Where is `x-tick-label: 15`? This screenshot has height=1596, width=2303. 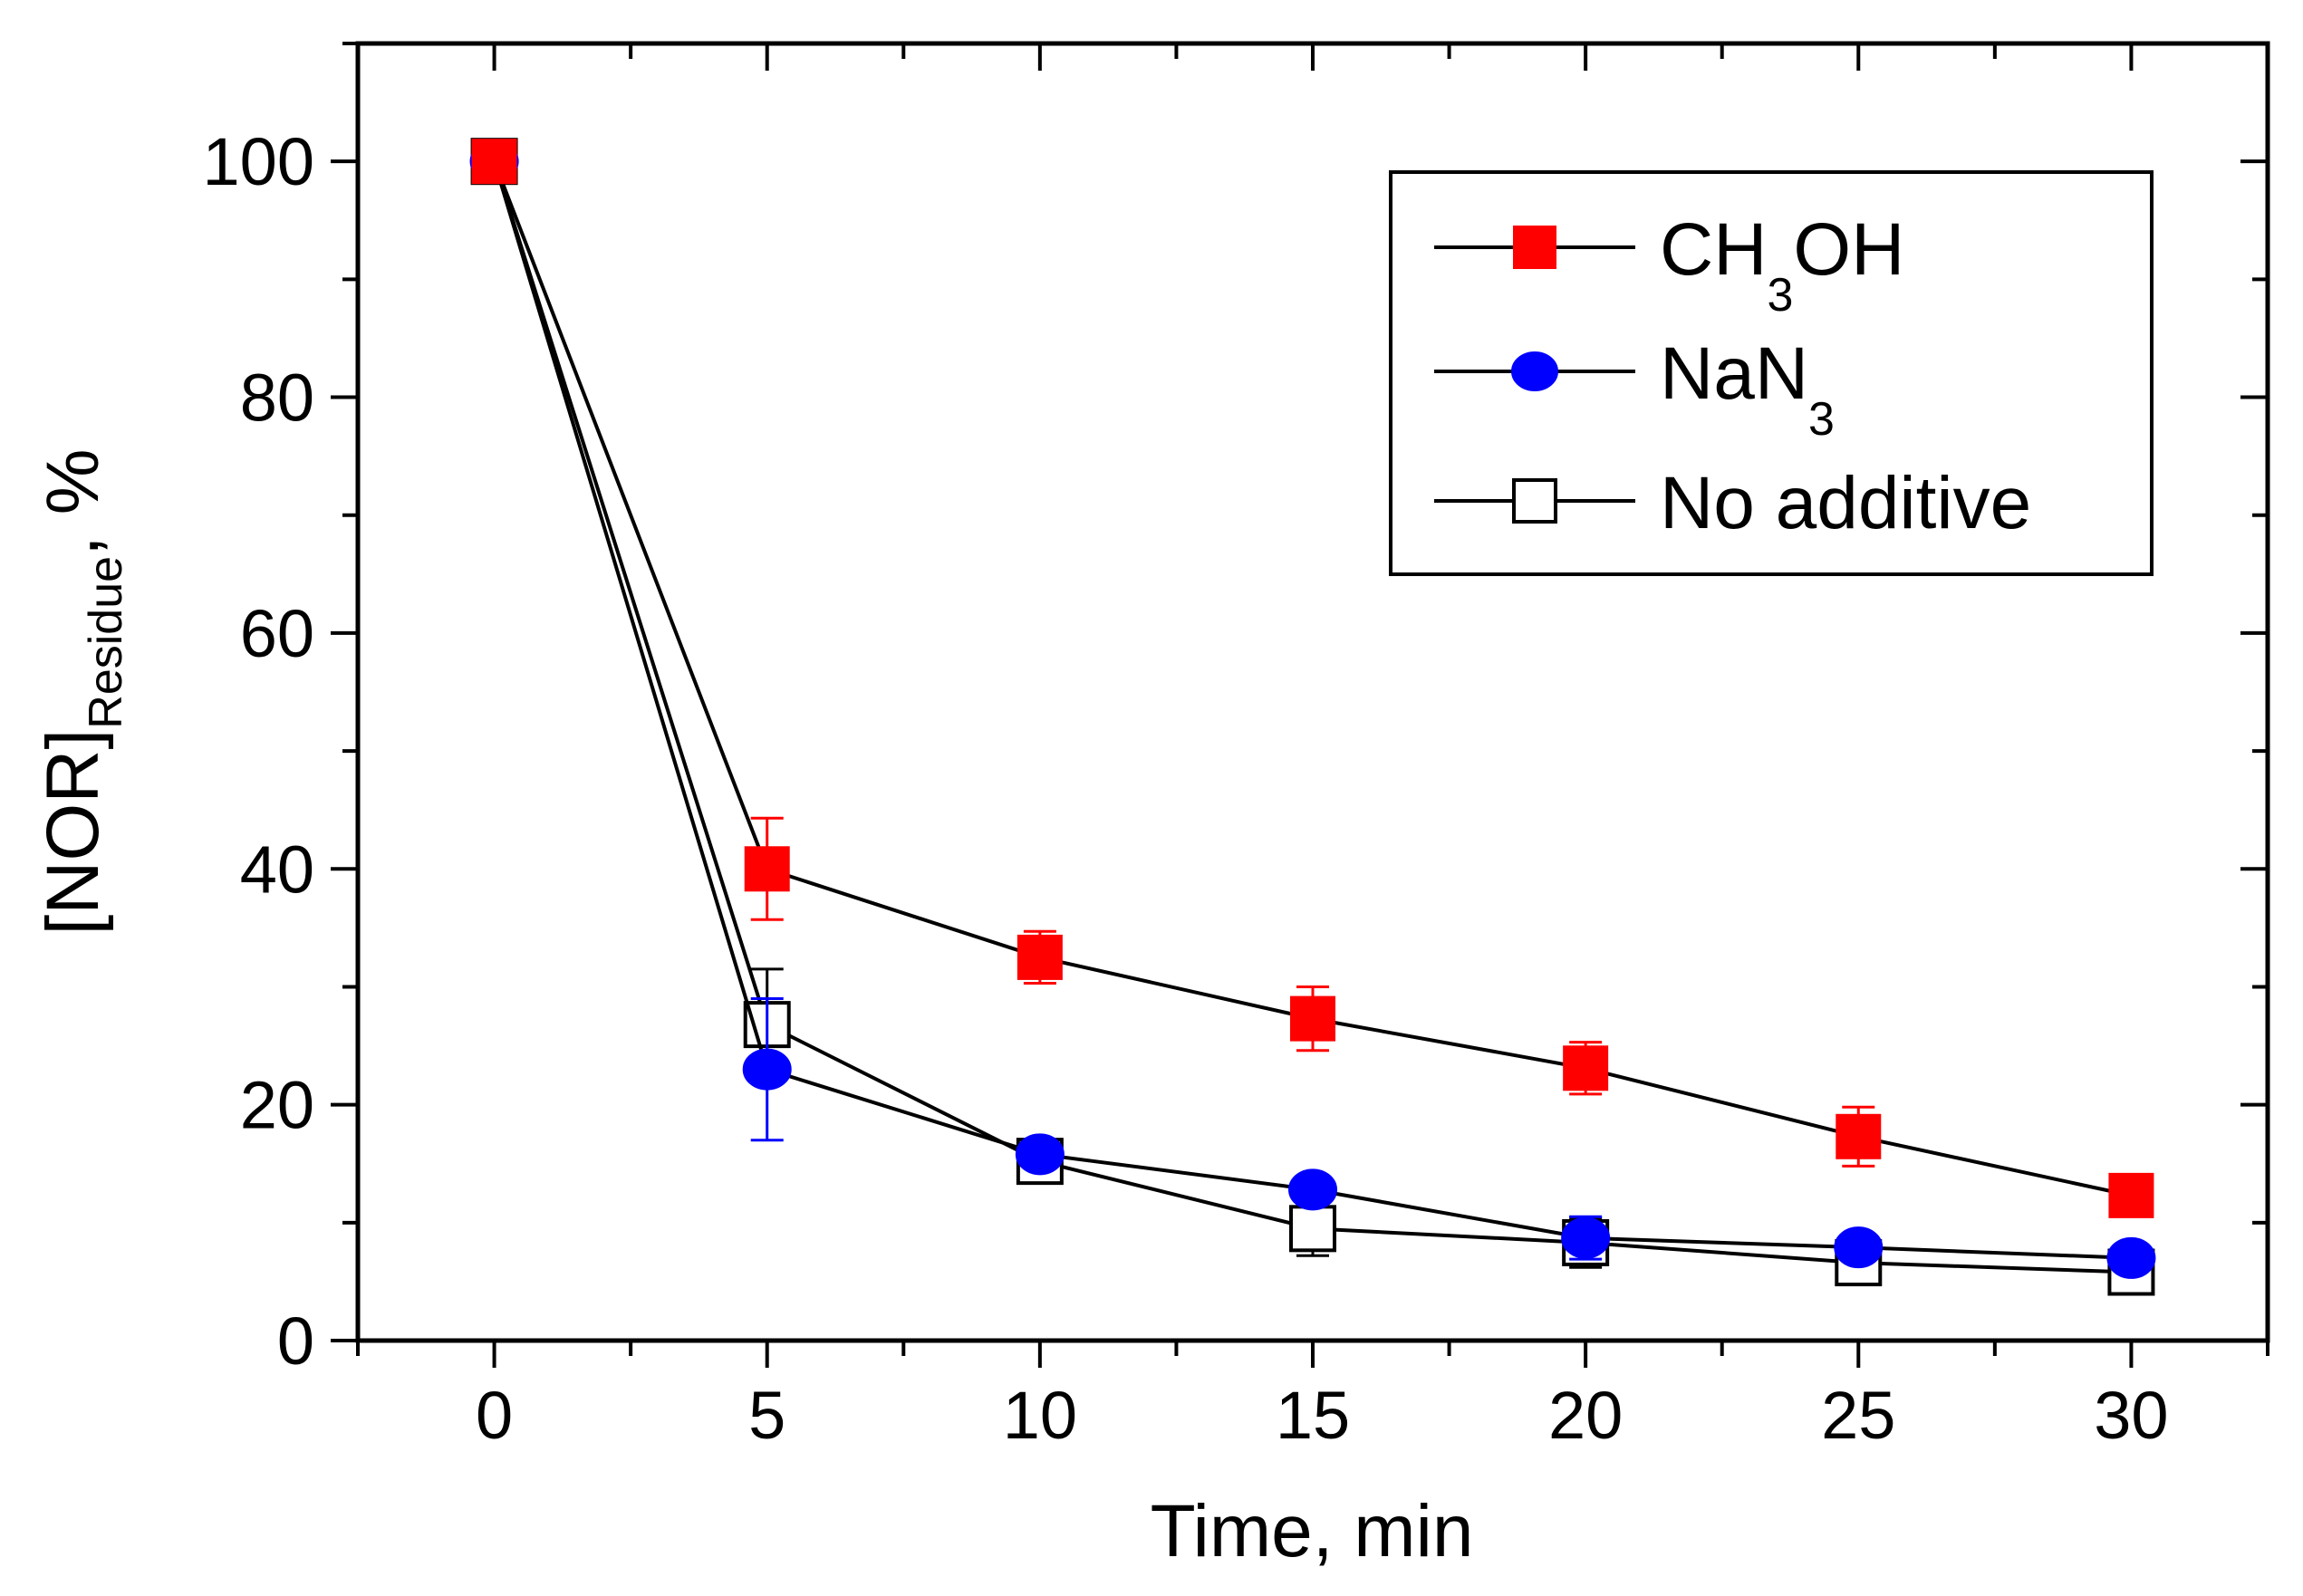
x-tick-label: 15 is located at coordinates (1313, 1415).